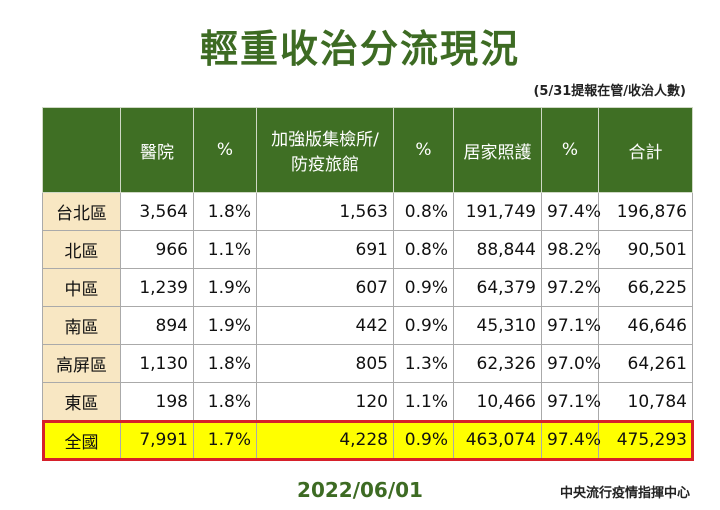  I want to click on cell: 1.3%, so click(423, 363).